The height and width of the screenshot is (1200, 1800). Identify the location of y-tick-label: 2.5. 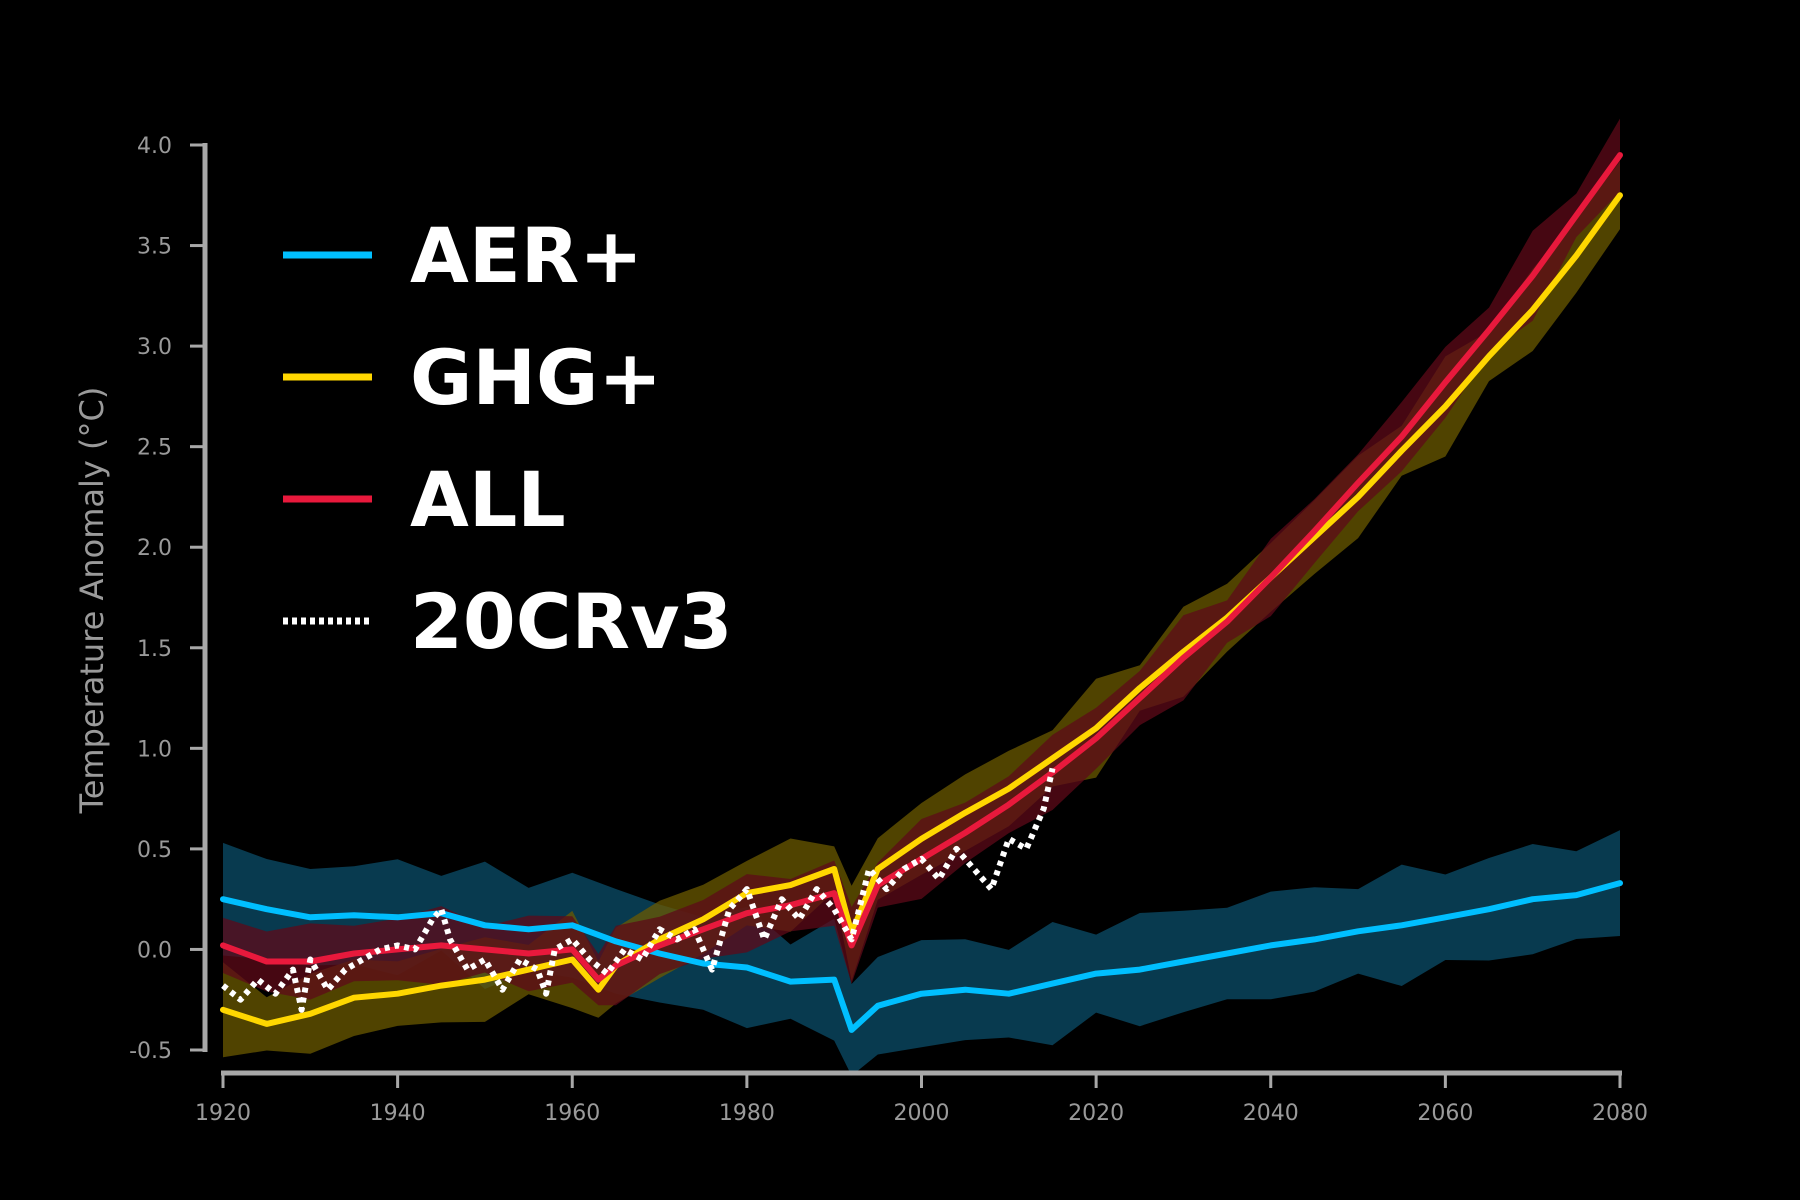
(154, 448).